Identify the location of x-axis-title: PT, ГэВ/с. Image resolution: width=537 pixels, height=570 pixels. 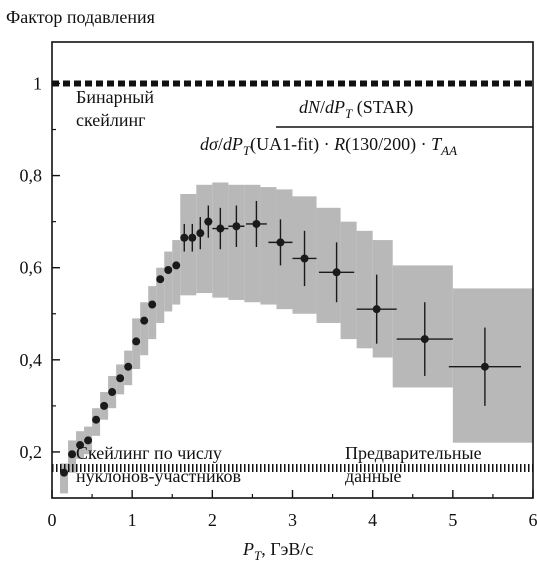
(277, 551).